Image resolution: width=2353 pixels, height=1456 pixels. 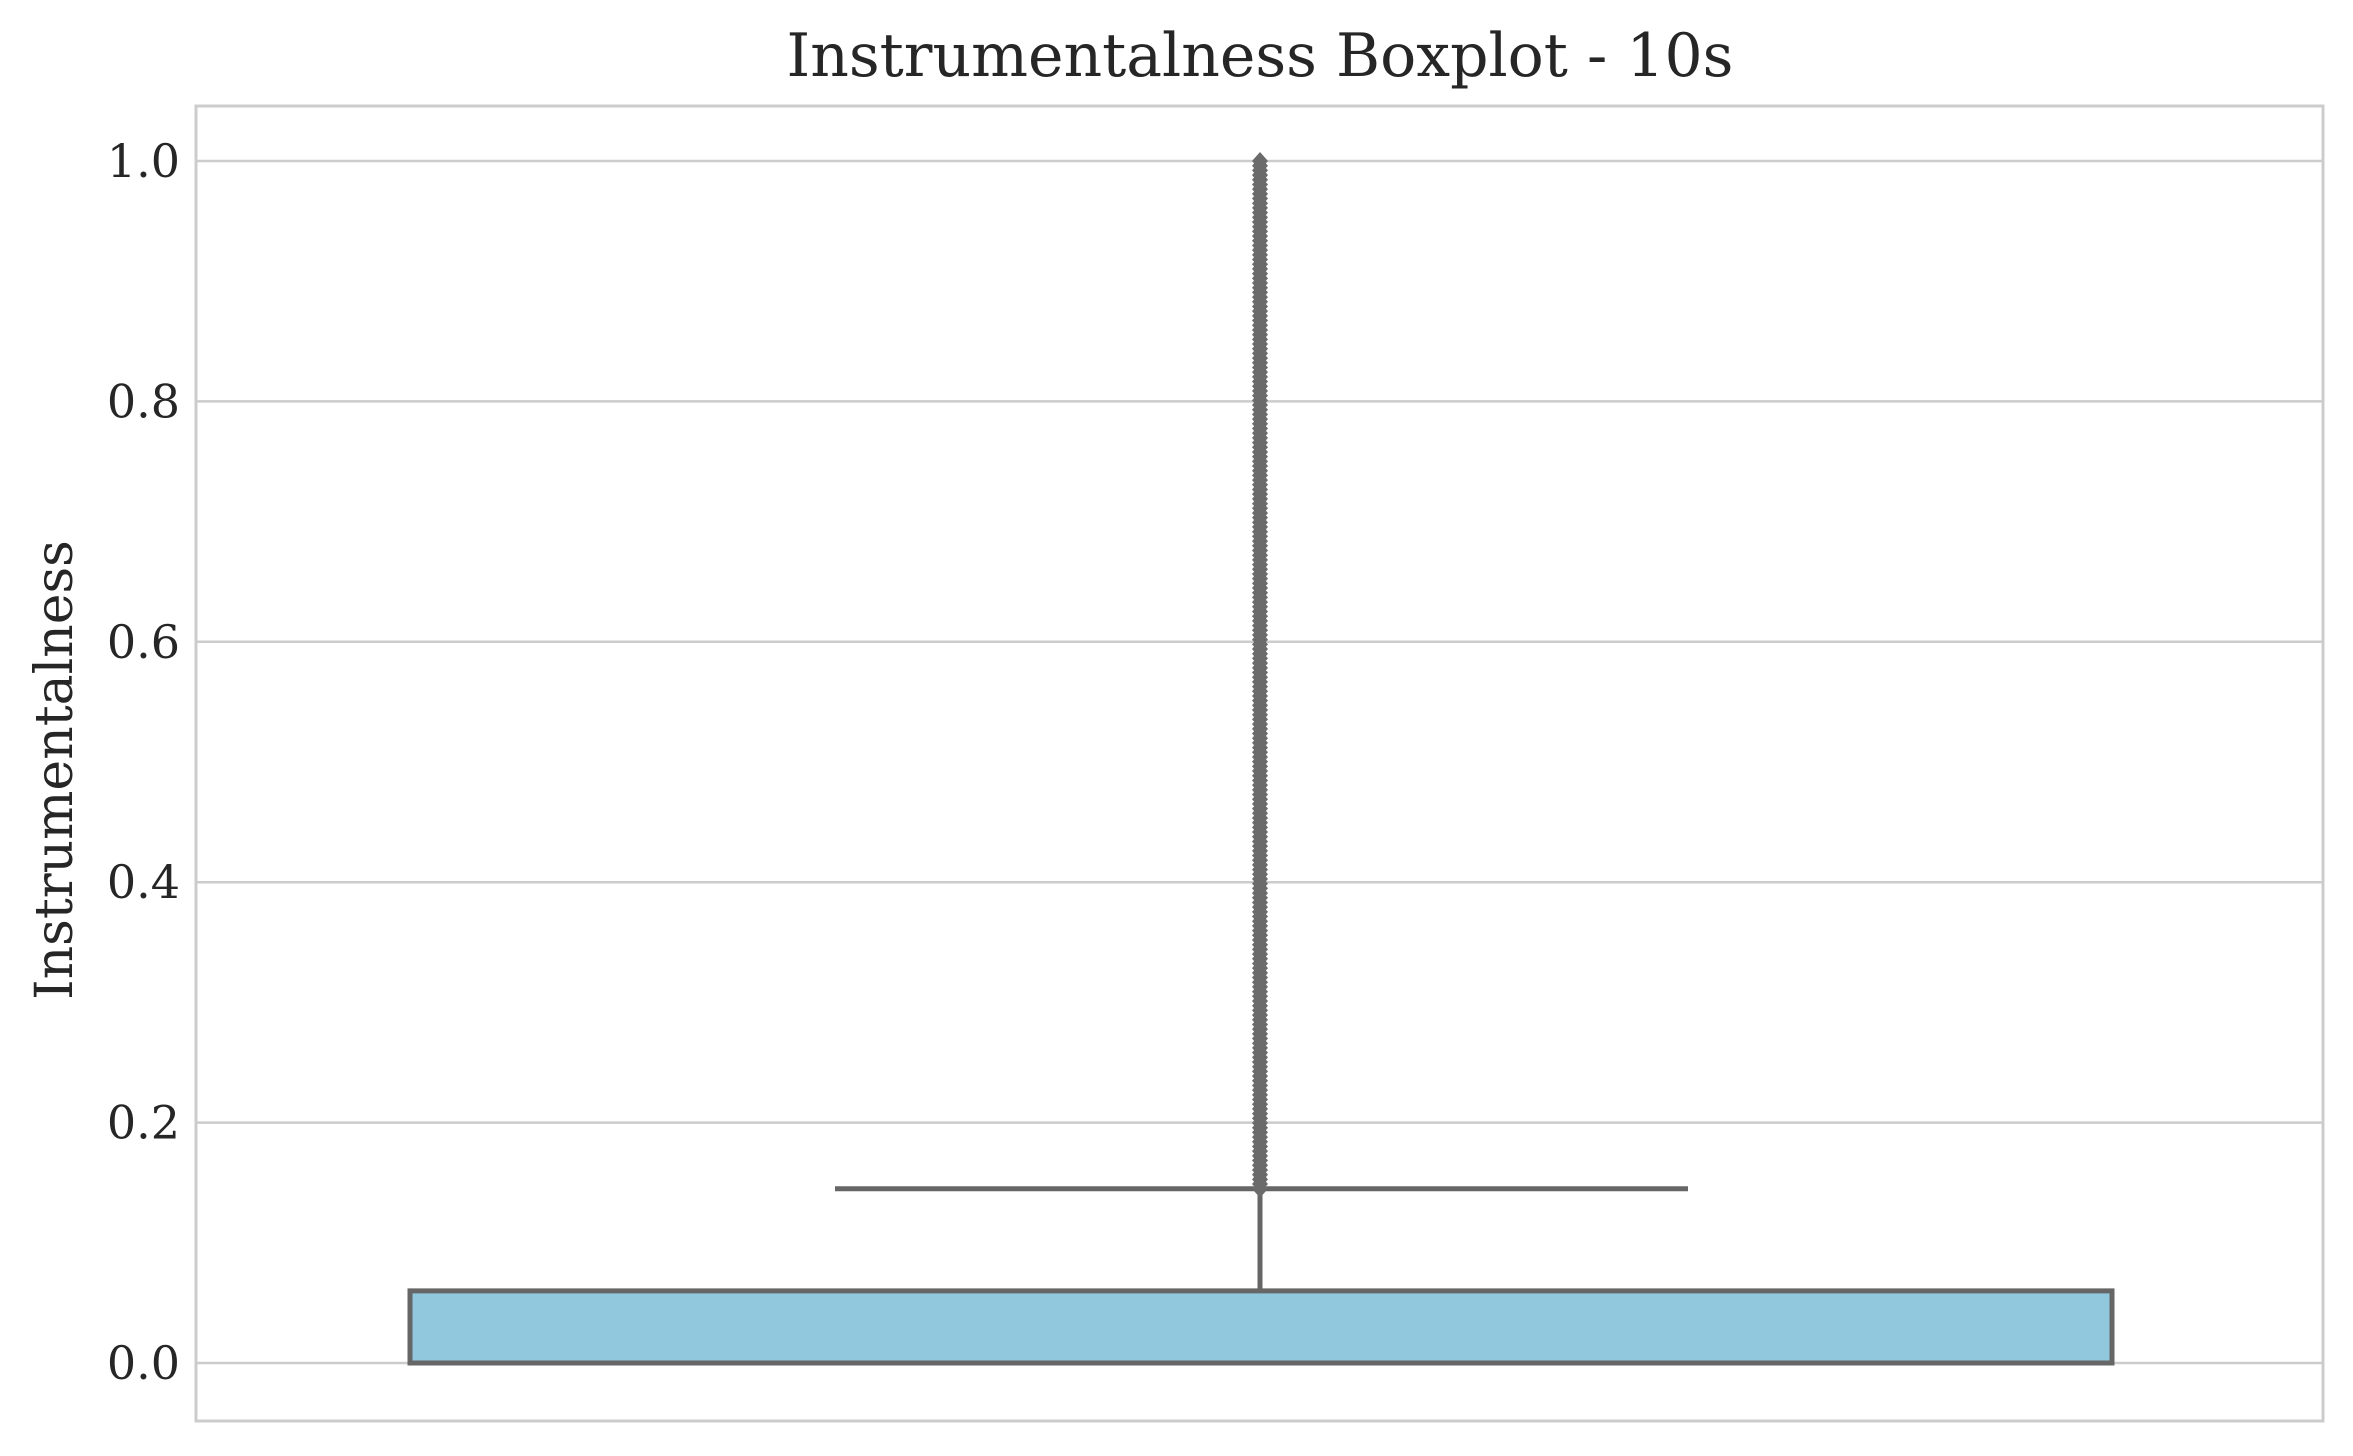 What do you see at coordinates (143, 642) in the screenshot?
I see `y-tick-label: 0.6` at bounding box center [143, 642].